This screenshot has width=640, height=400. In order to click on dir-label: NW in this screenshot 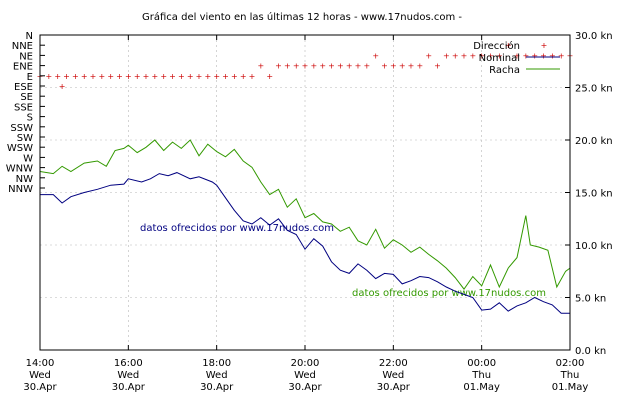, I will do `click(24, 179)`.